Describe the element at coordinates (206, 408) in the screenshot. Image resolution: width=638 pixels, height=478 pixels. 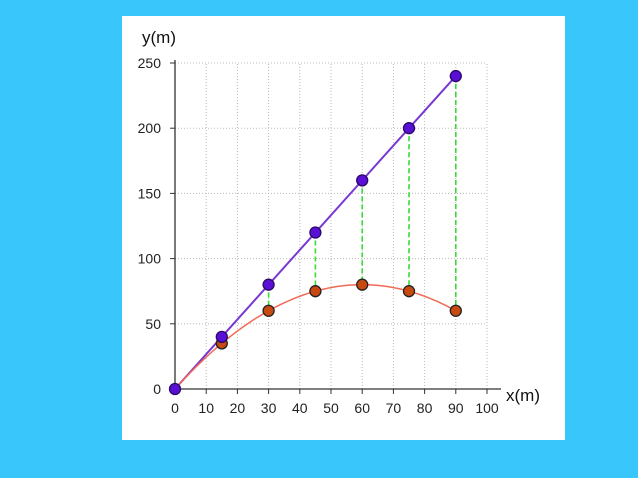
I see `x-tick-label-10: 10` at that location.